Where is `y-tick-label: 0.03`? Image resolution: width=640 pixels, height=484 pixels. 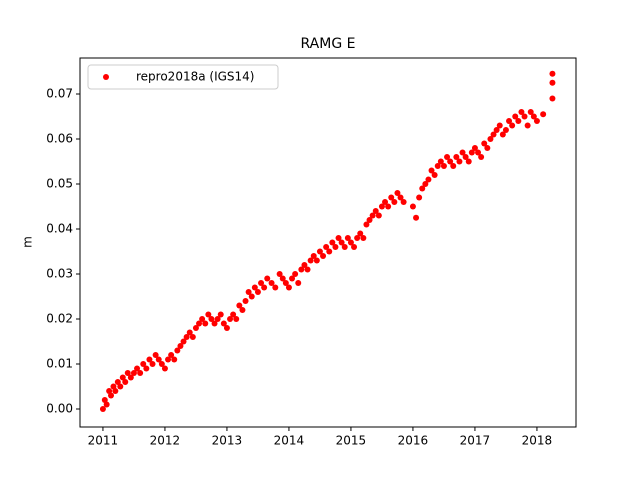
y-tick-label: 0.03 is located at coordinates (59, 274).